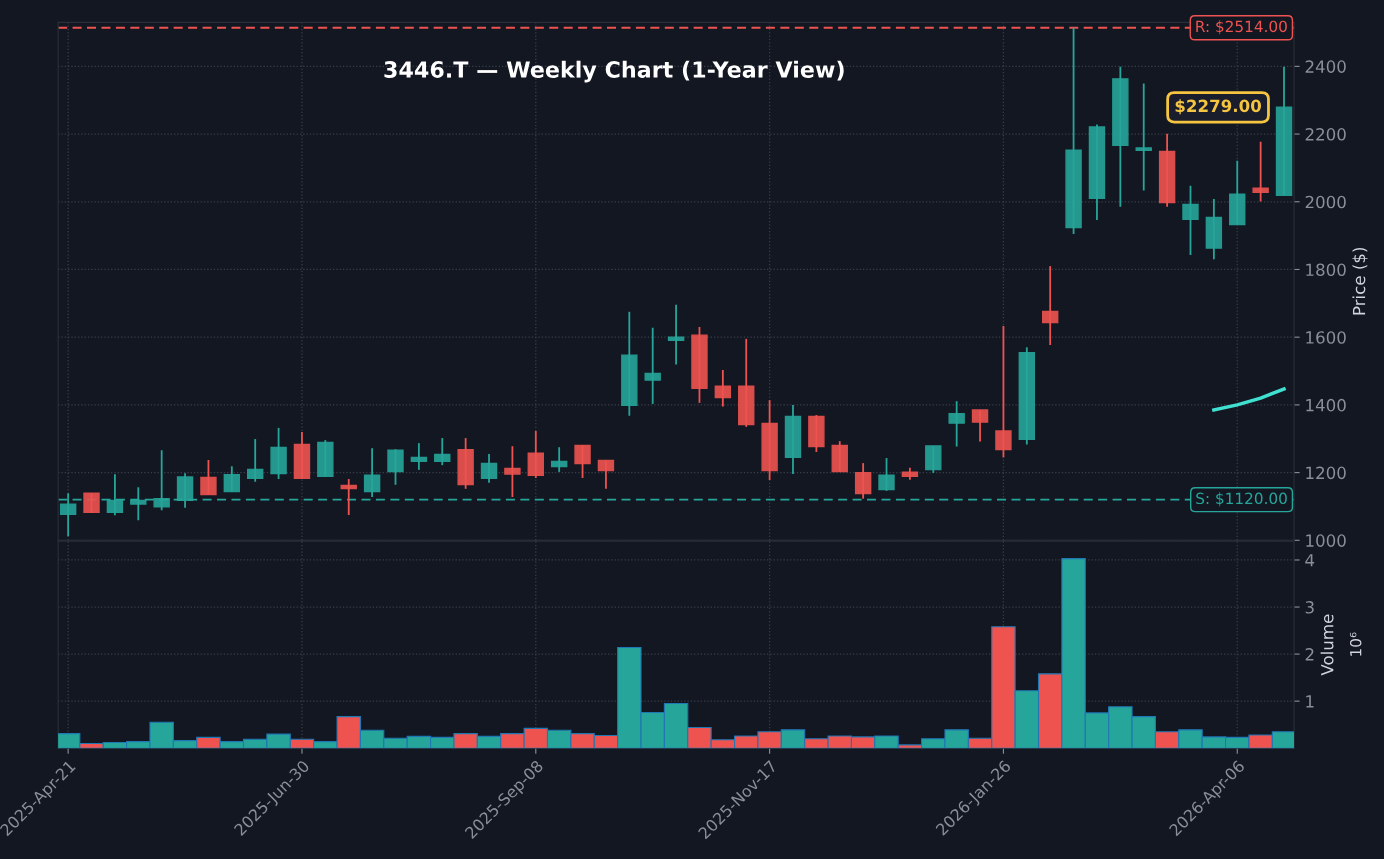 The width and height of the screenshot is (1384, 859). What do you see at coordinates (1326, 473) in the screenshot?
I see `y-tick-label: 1200` at bounding box center [1326, 473].